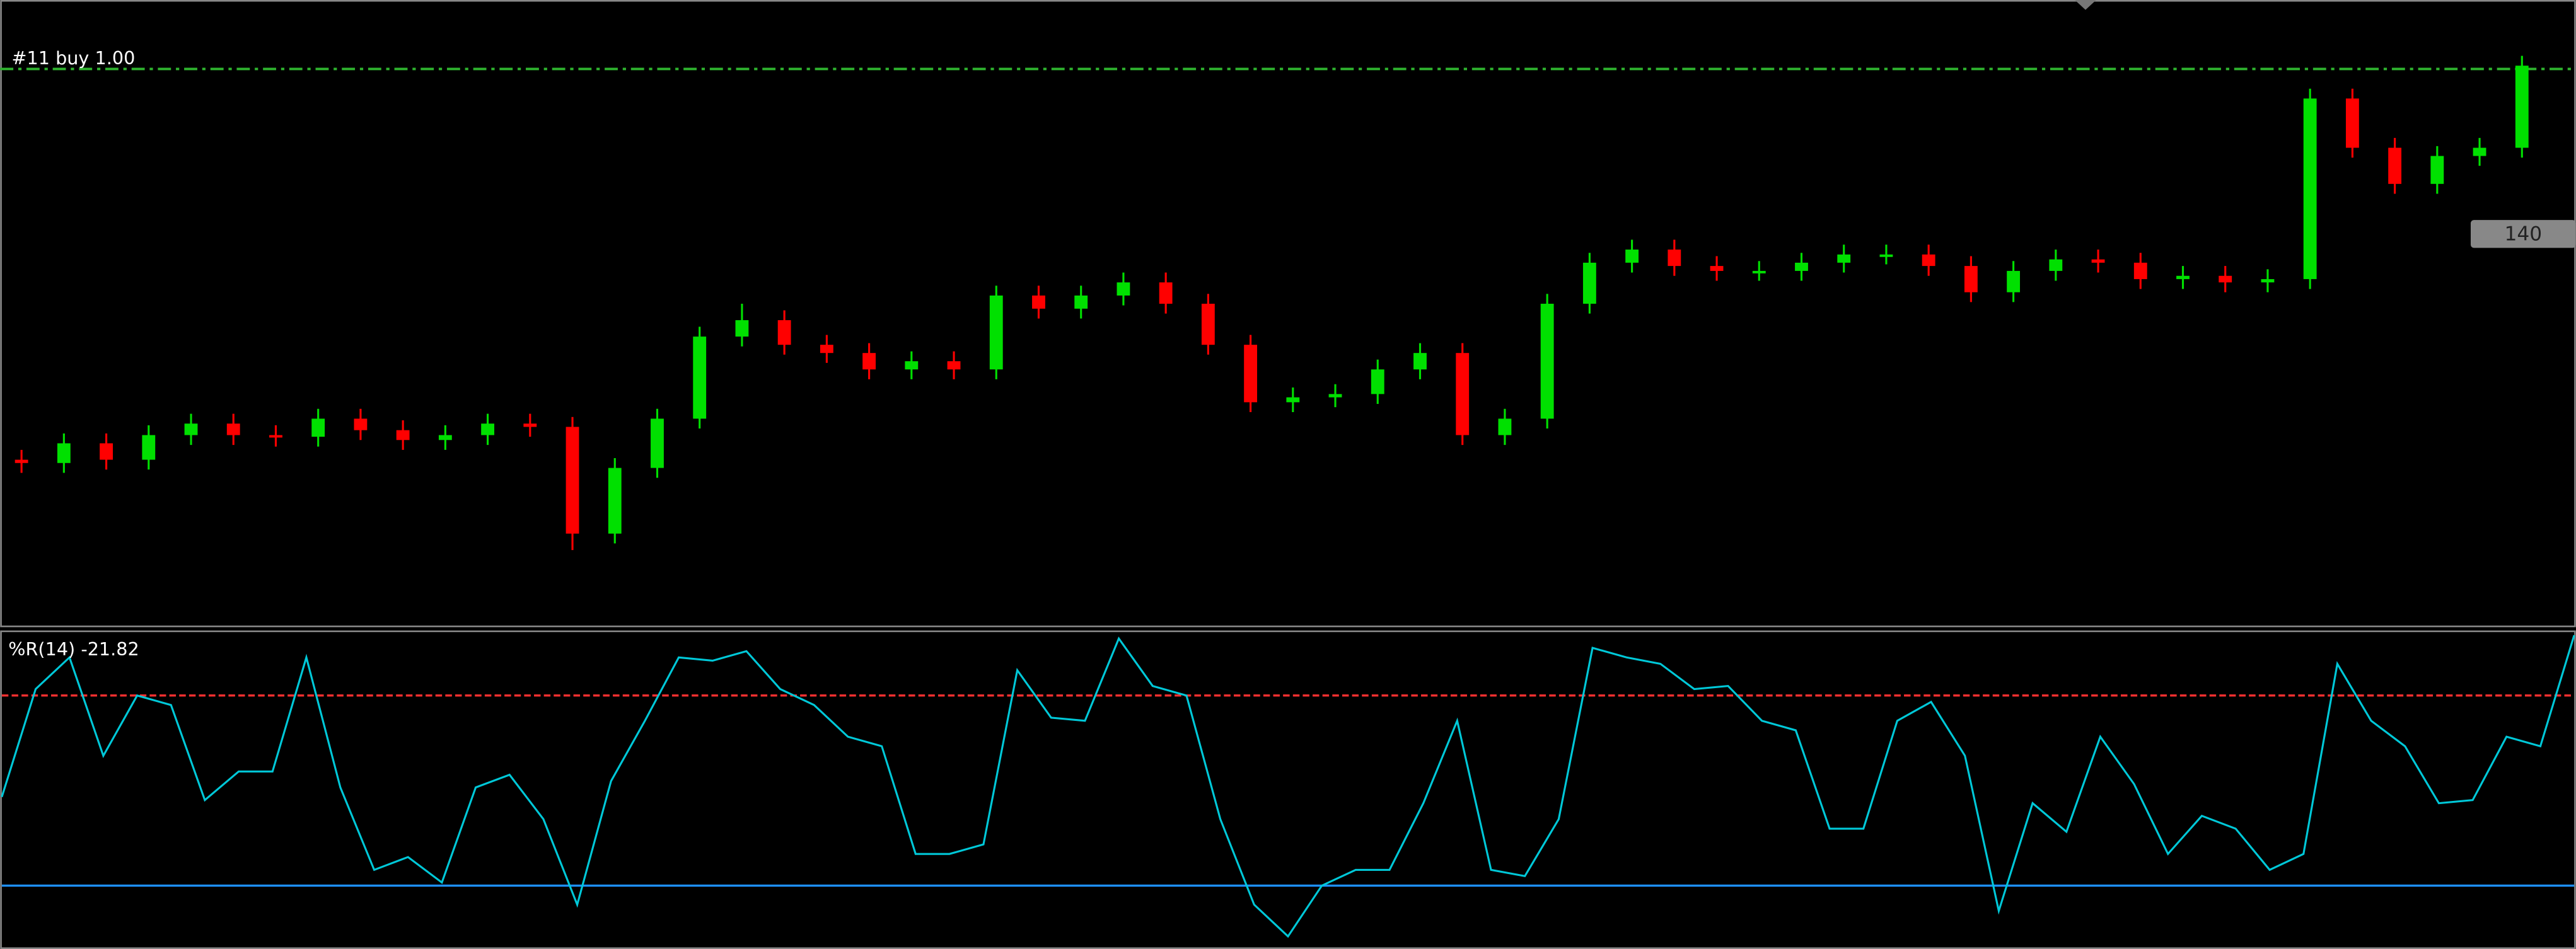 The image size is (2576, 949). I want to click on shift-marker, so click(2085, 5).